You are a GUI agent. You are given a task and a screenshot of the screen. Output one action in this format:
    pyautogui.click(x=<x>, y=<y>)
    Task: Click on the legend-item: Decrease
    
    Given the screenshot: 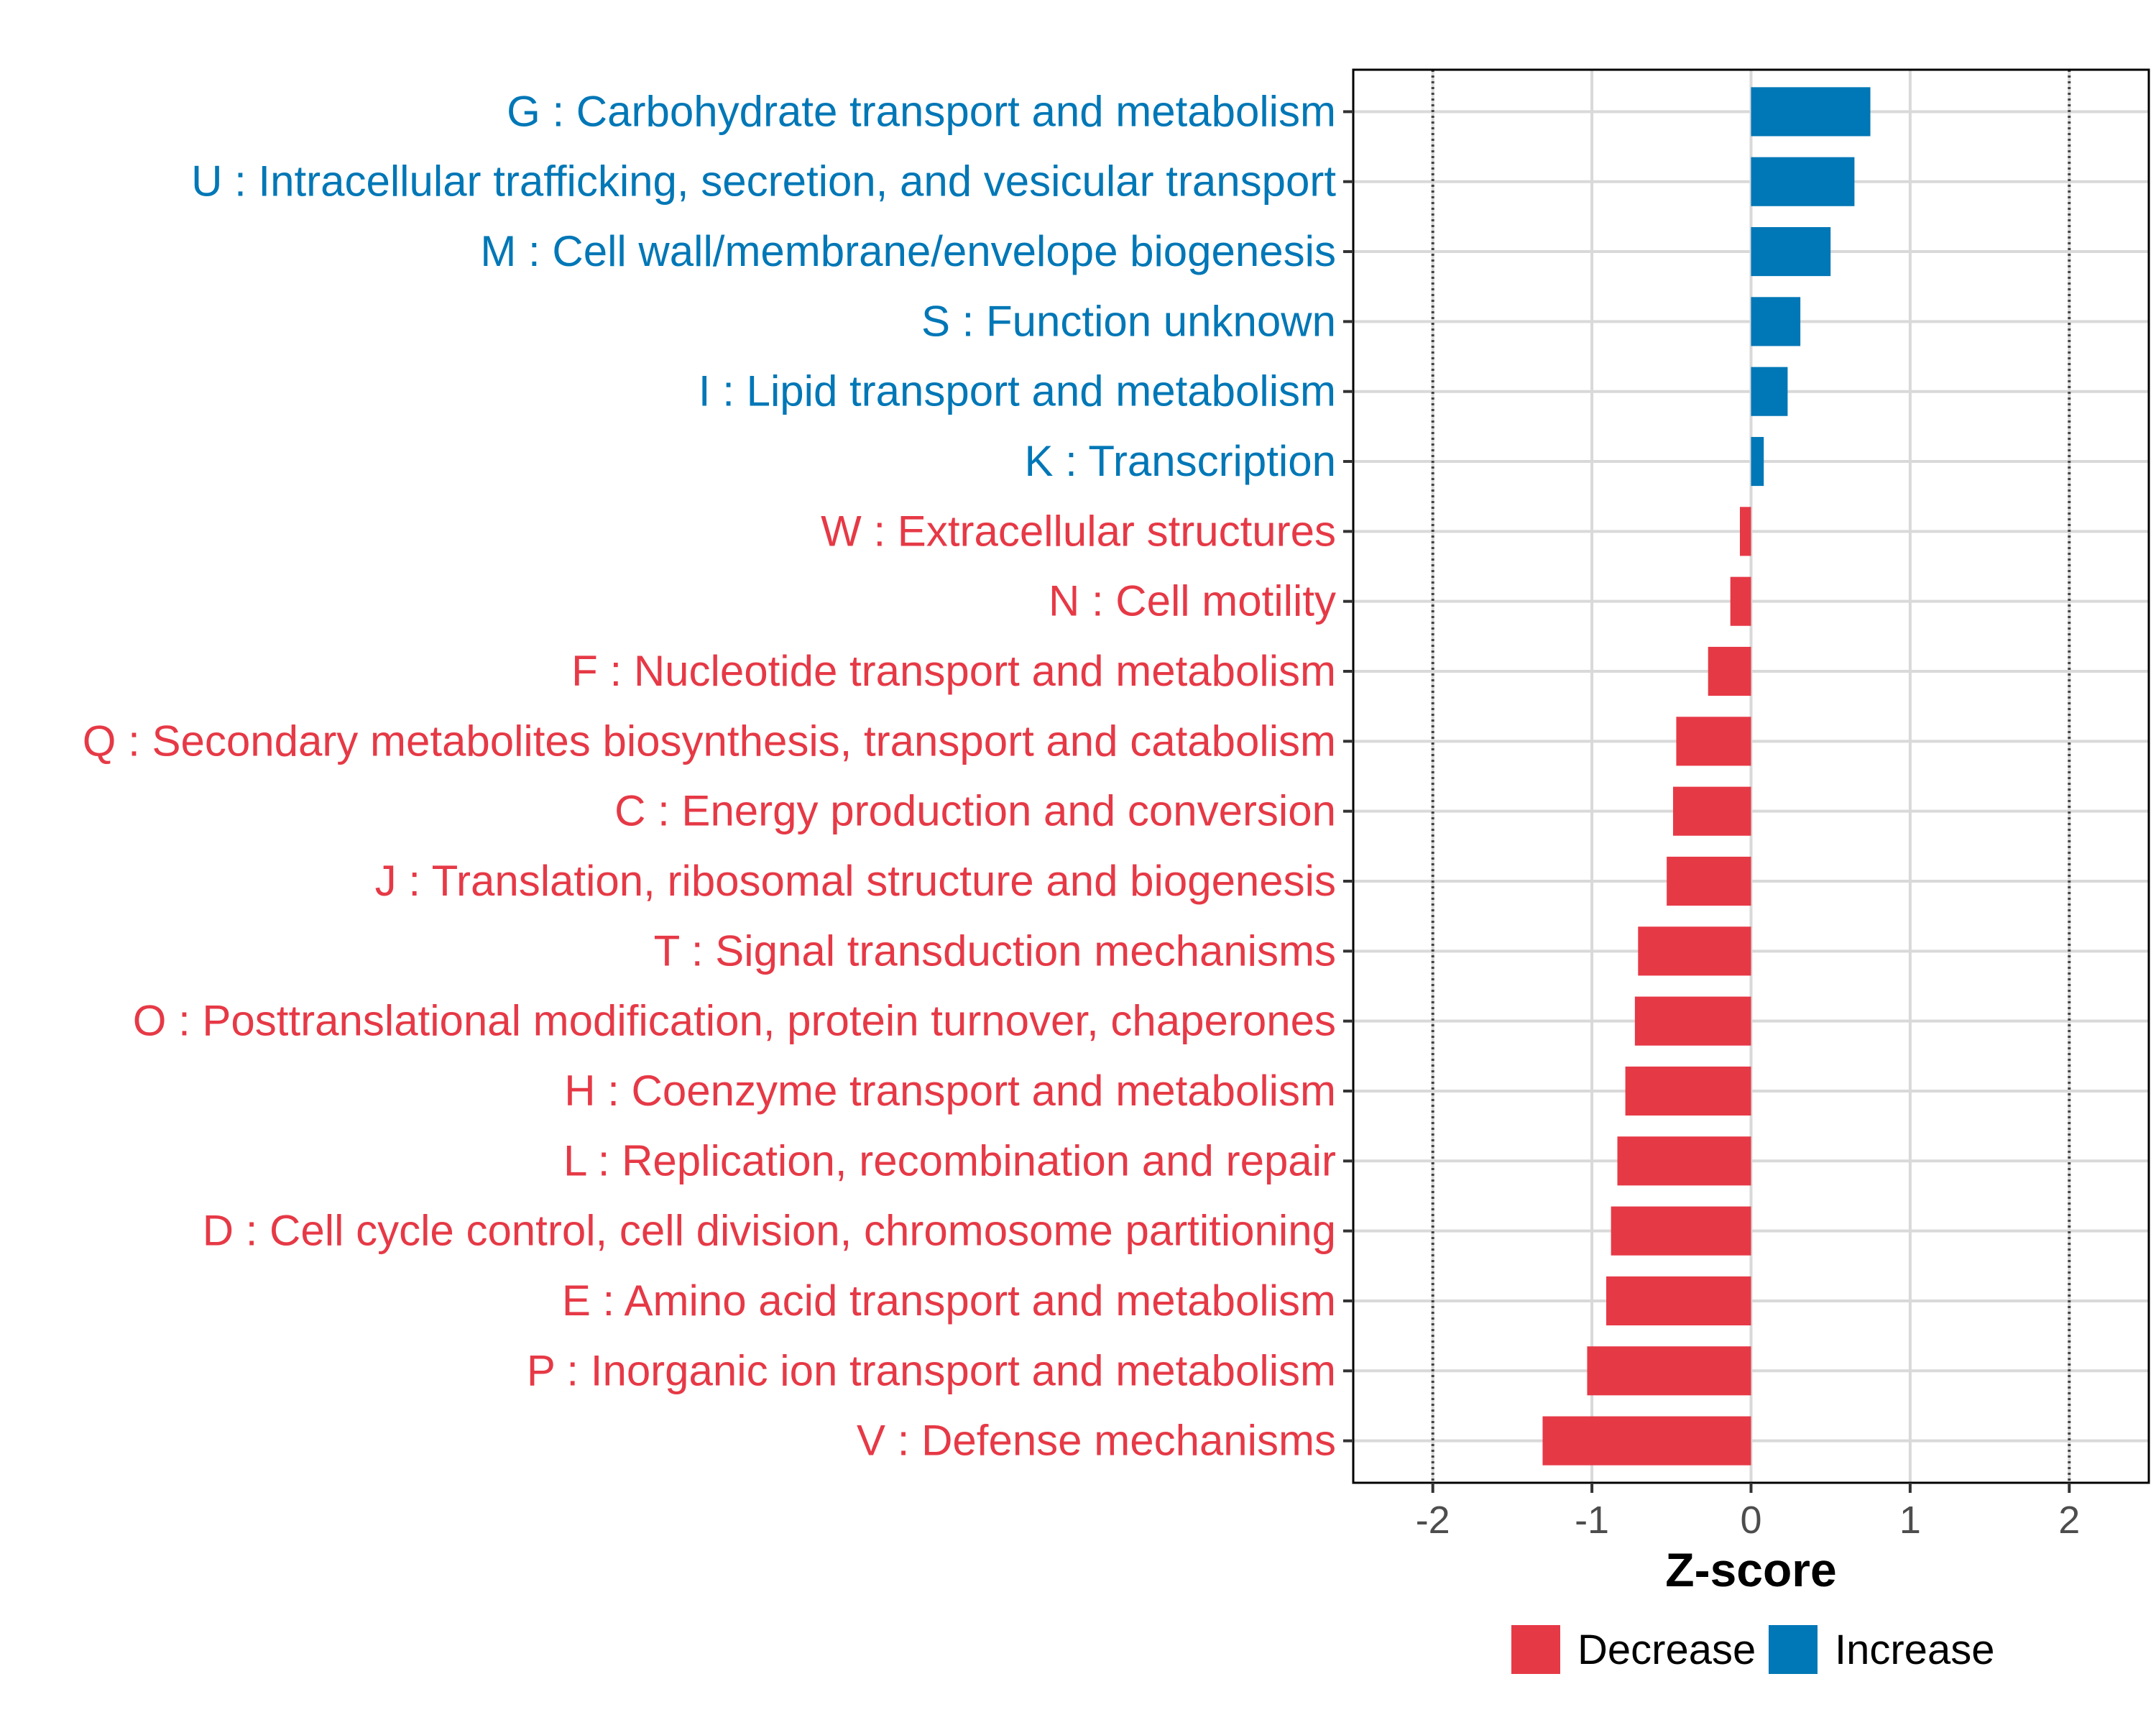 What is the action you would take?
    pyautogui.click(x=1633, y=1649)
    